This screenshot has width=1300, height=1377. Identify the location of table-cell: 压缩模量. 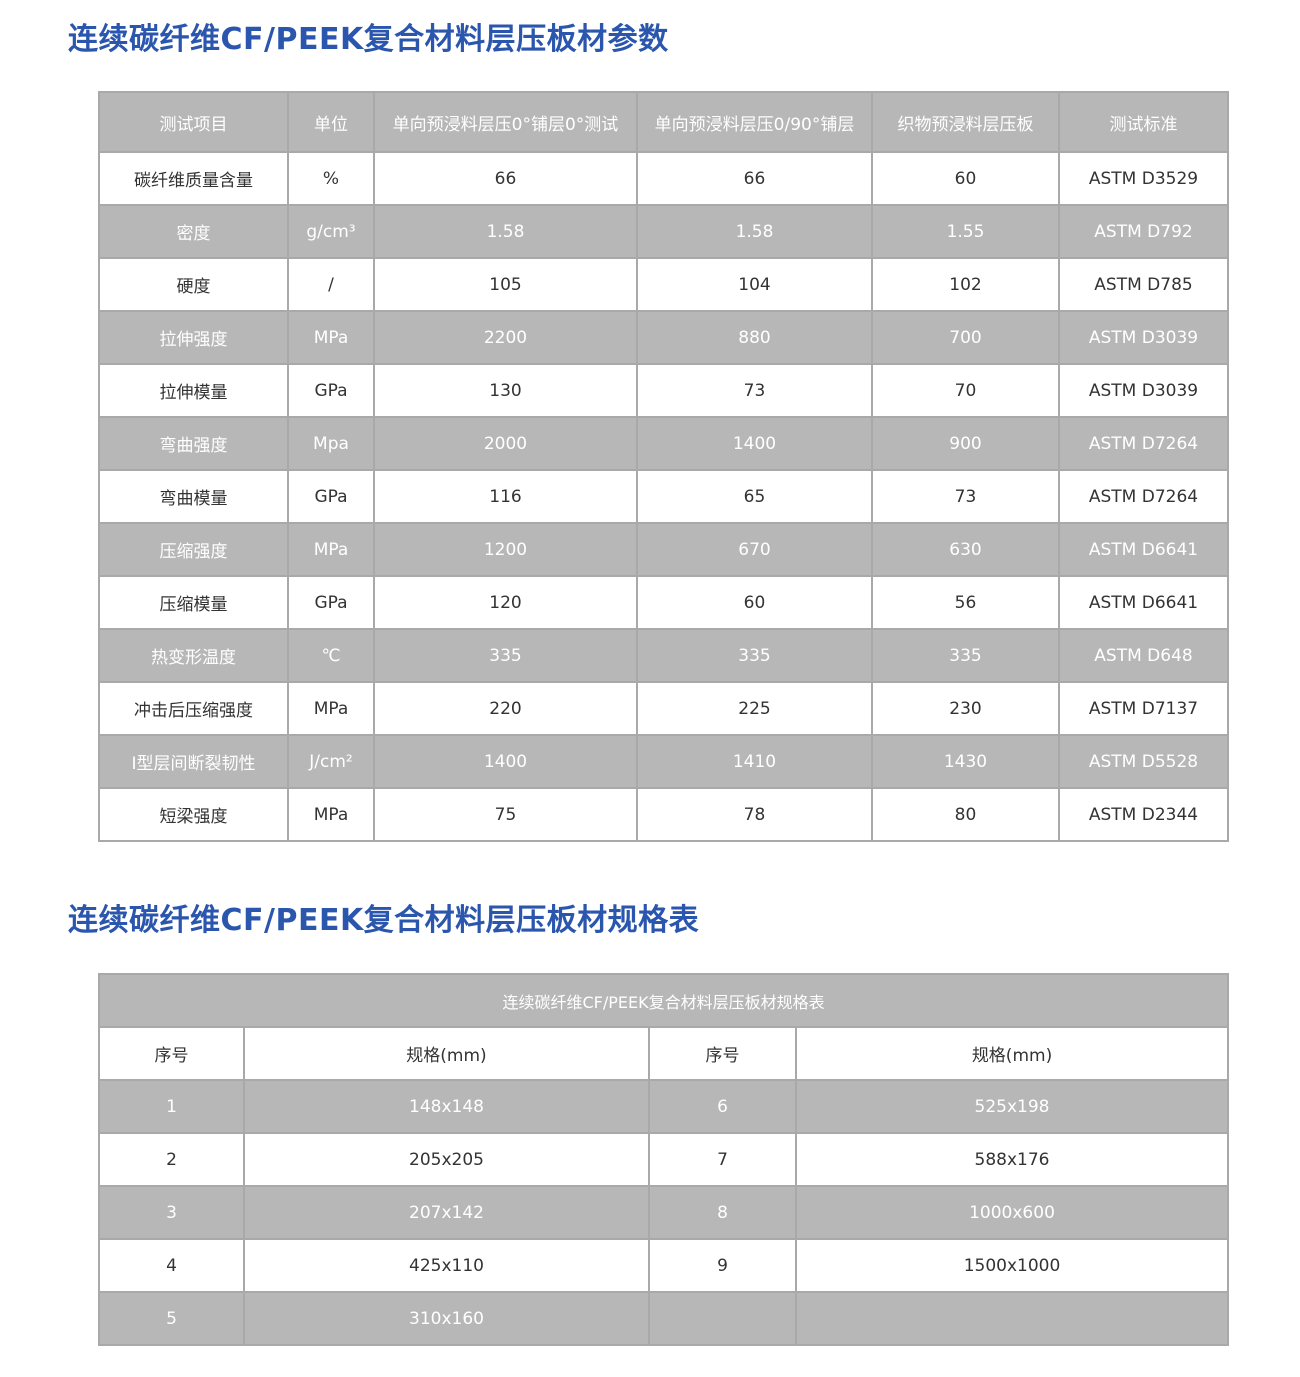
(193, 602).